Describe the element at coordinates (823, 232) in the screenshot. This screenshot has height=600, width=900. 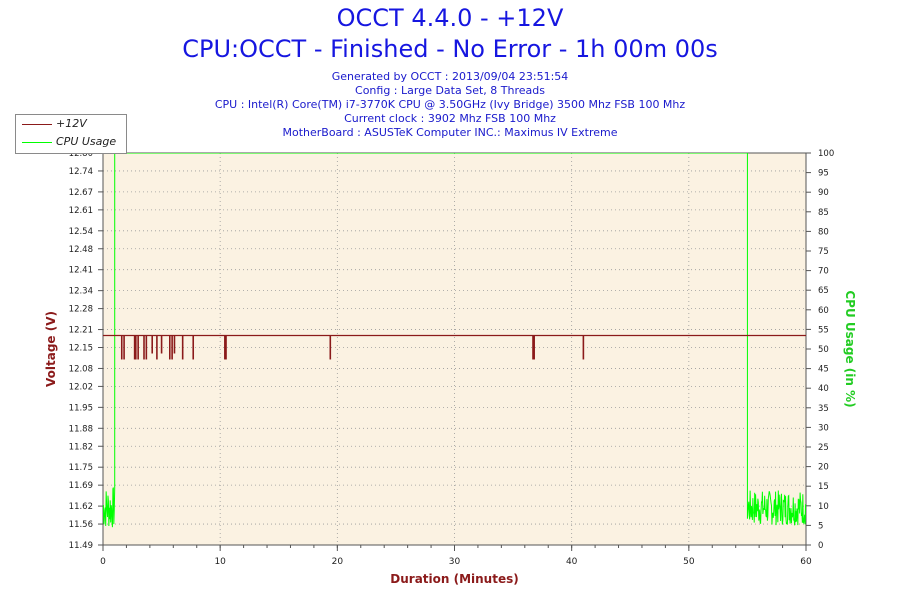
I see `y-right-tick-label: 80` at that location.